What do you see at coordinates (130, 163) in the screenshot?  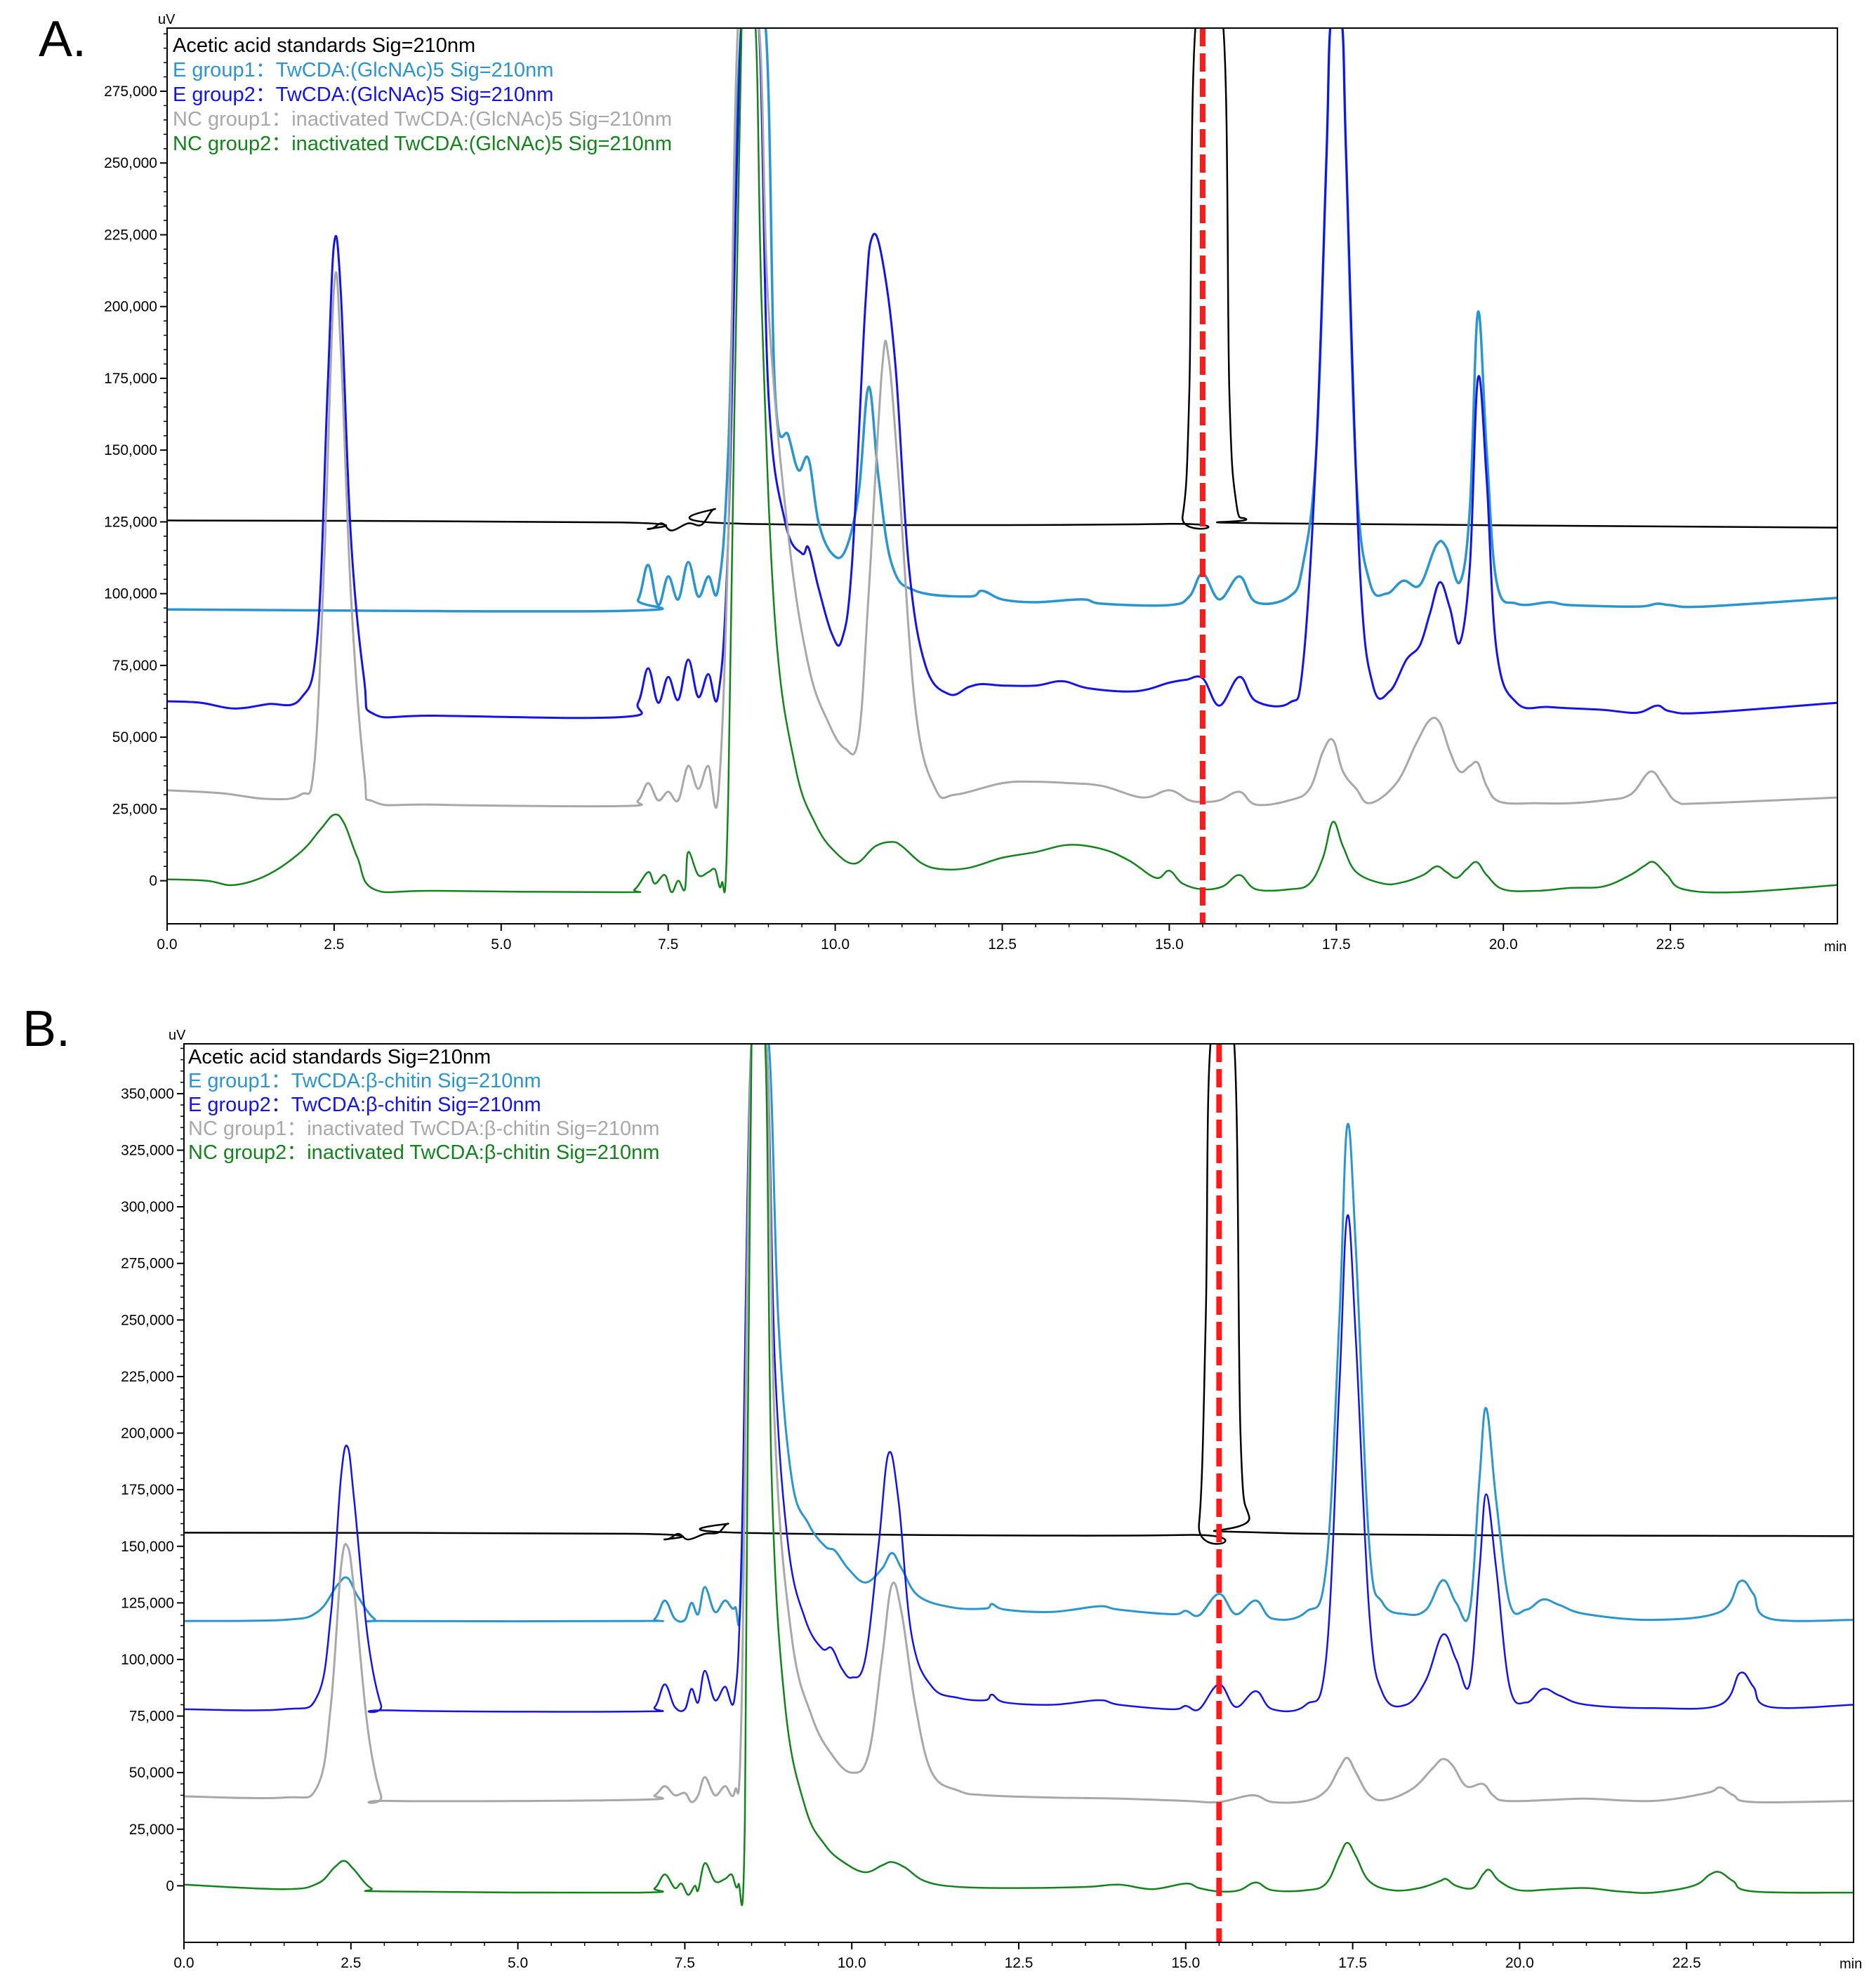 I see `panel-a-y-tick-label: 250,000` at bounding box center [130, 163].